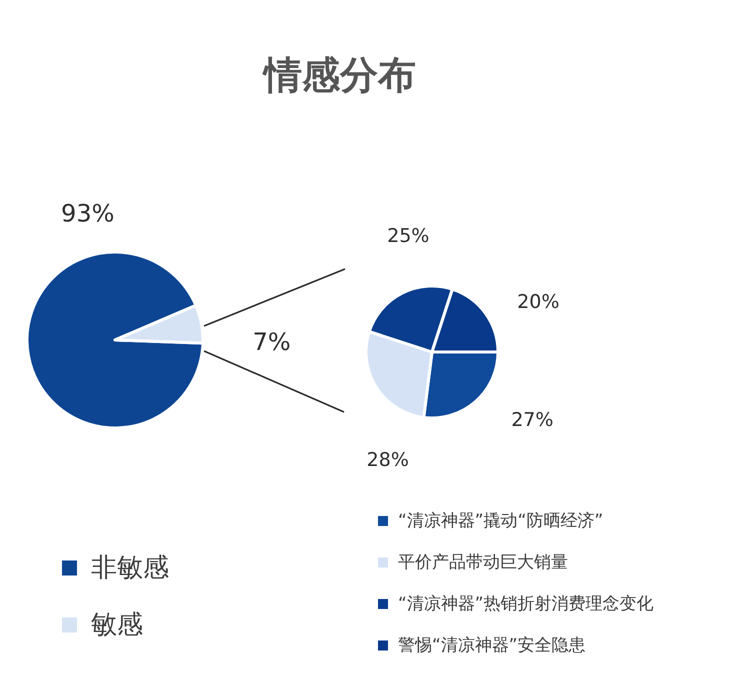 The width and height of the screenshot is (753, 678). Describe the element at coordinates (339, 75) in the screenshot. I see `chart-title: 情感分布` at that location.